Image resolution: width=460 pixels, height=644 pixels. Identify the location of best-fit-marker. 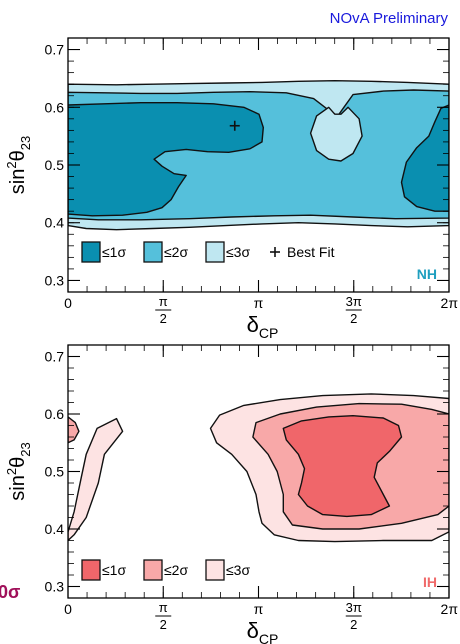
(234, 125).